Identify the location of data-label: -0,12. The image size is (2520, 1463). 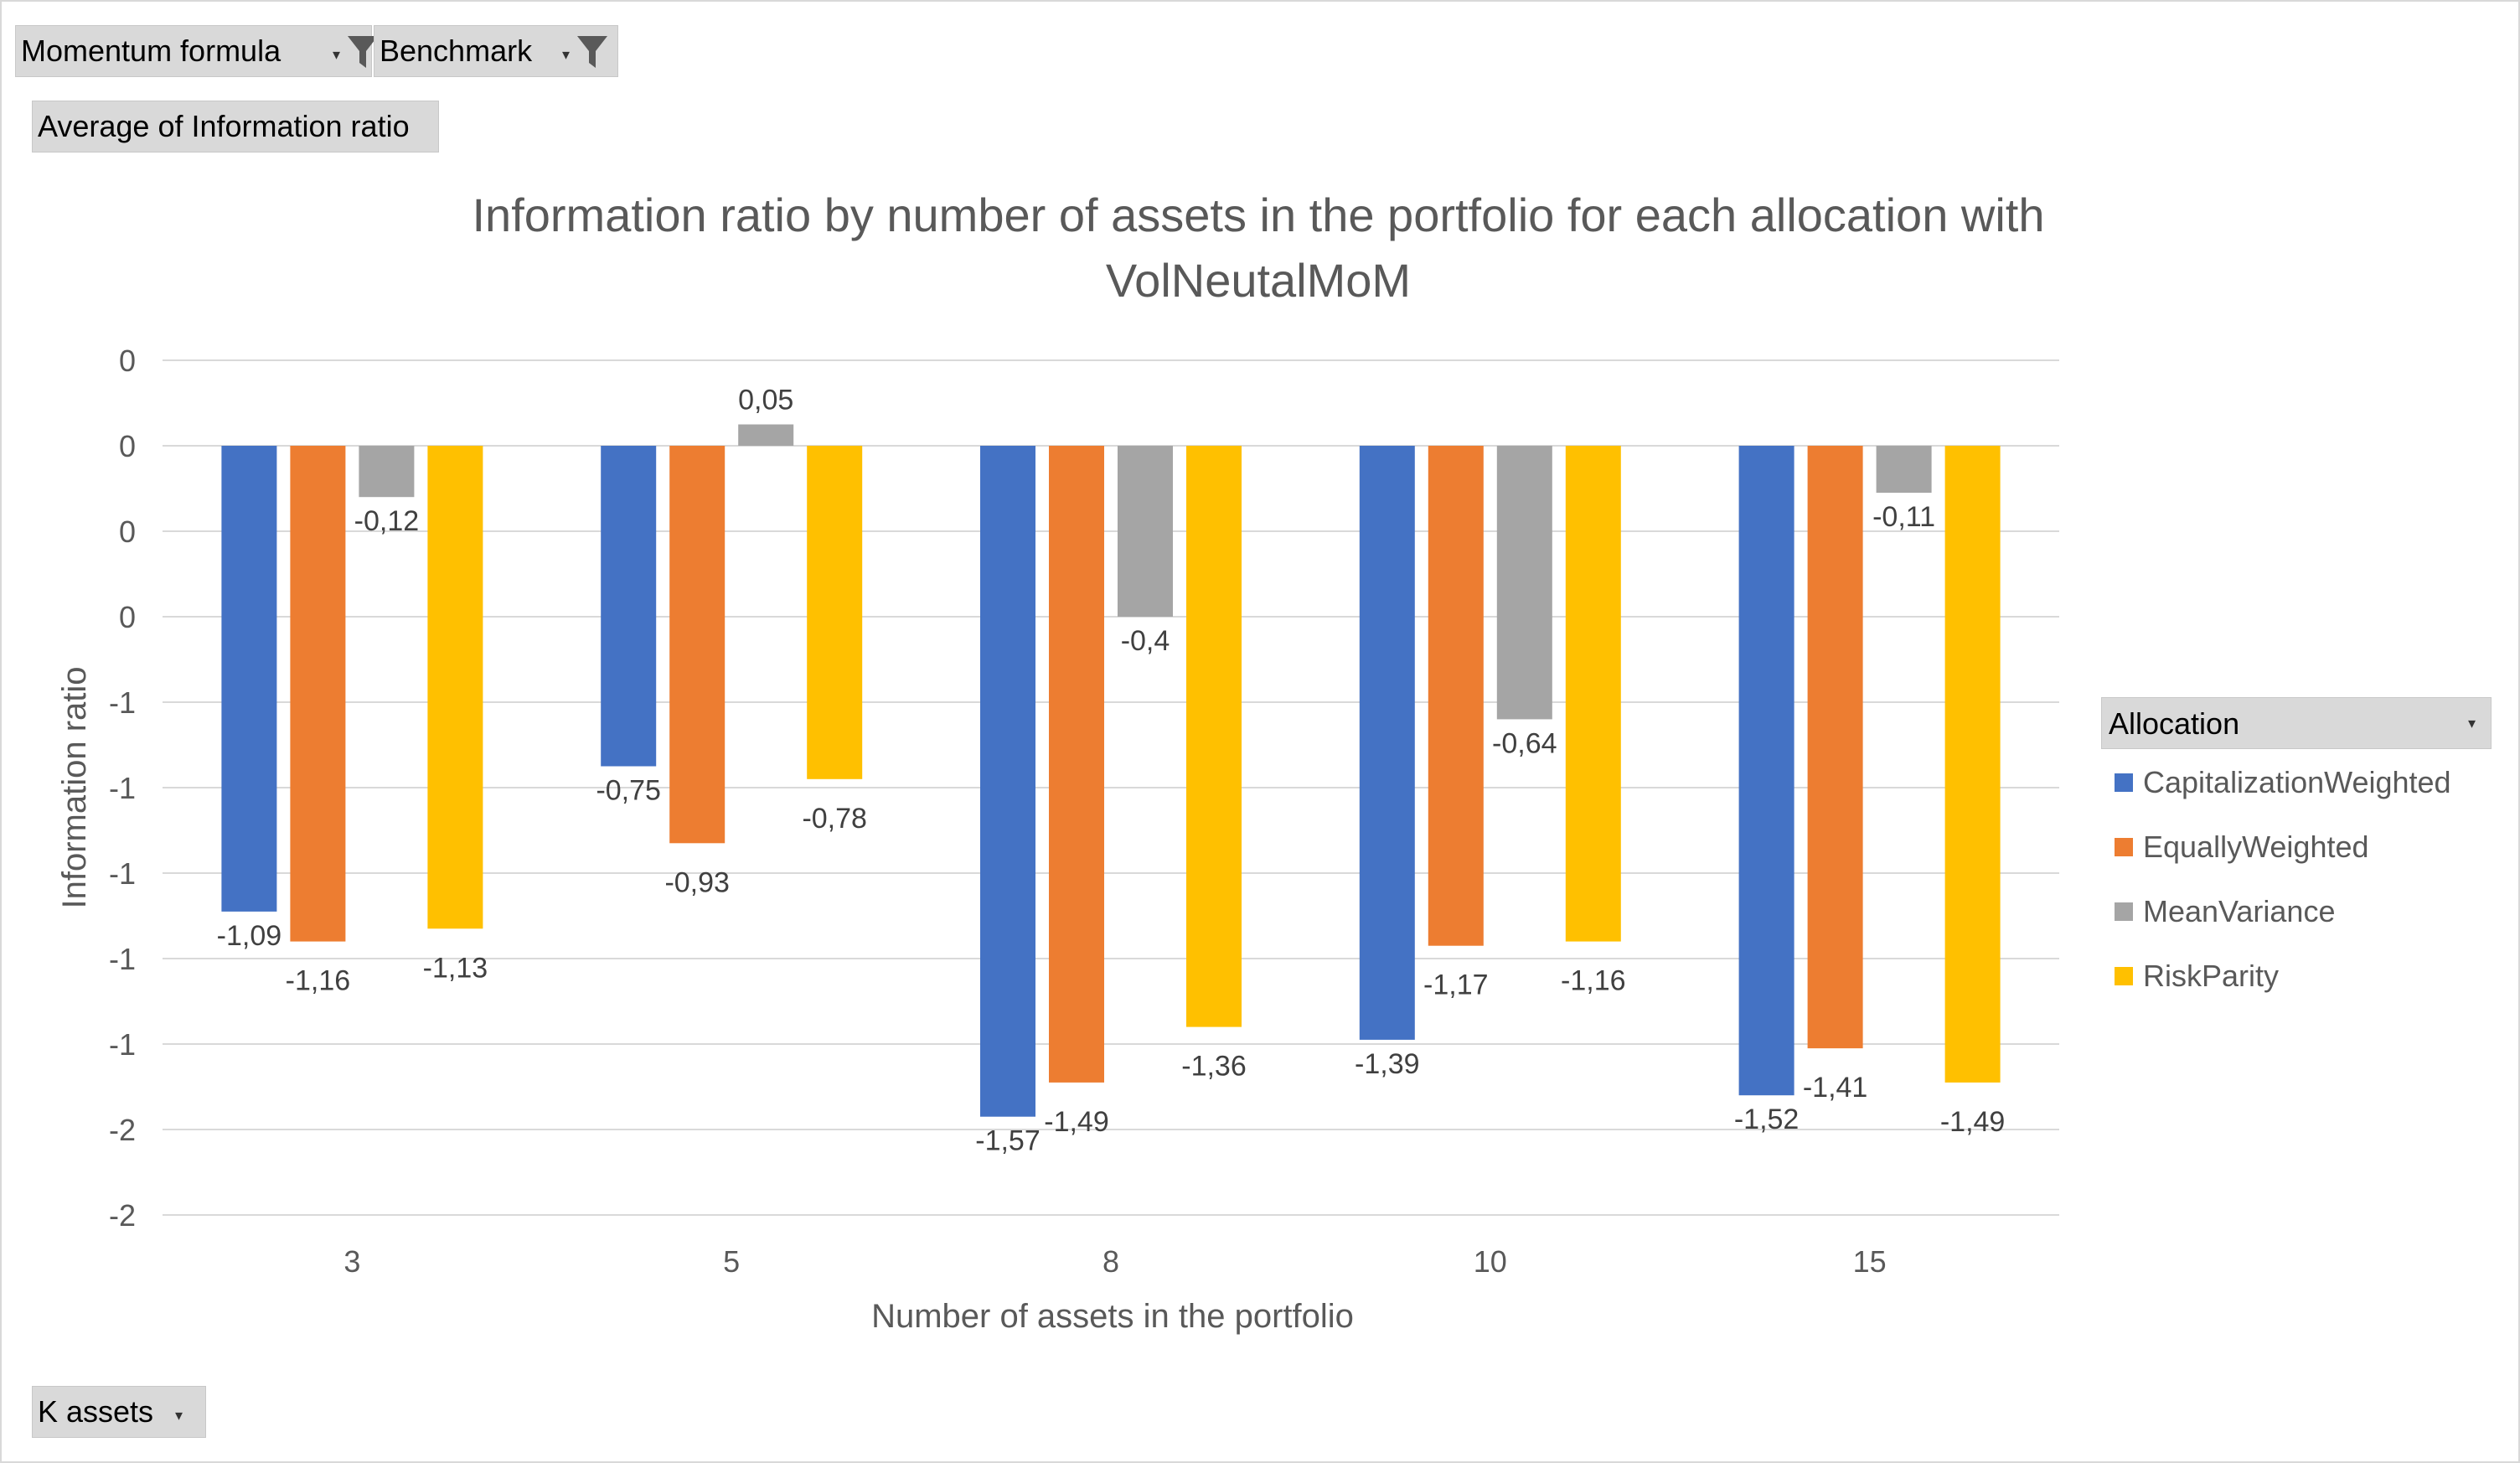
(387, 521).